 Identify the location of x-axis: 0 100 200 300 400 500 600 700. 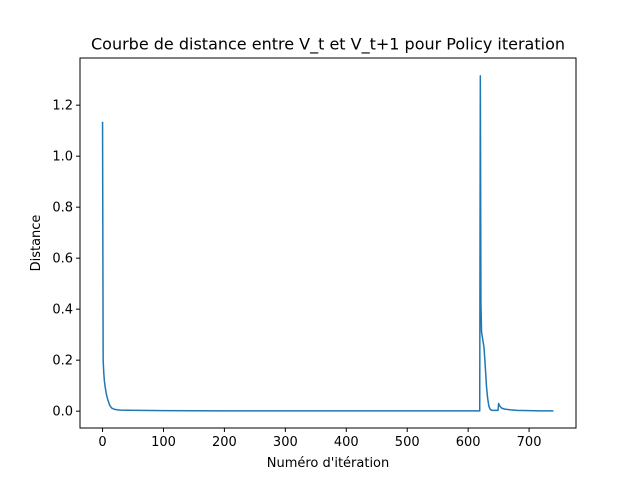
(319, 439).